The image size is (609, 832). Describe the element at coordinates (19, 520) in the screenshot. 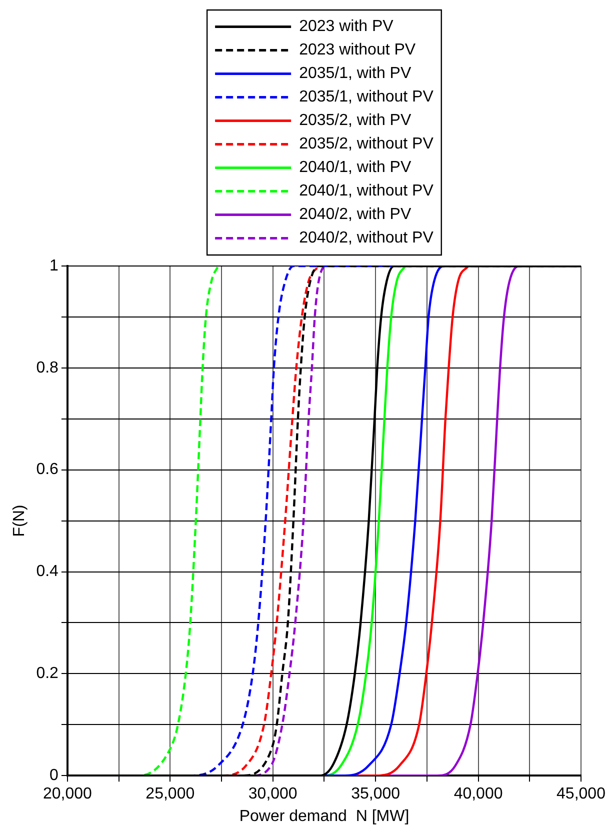

I see `y-axis-title: F(N)` at that location.